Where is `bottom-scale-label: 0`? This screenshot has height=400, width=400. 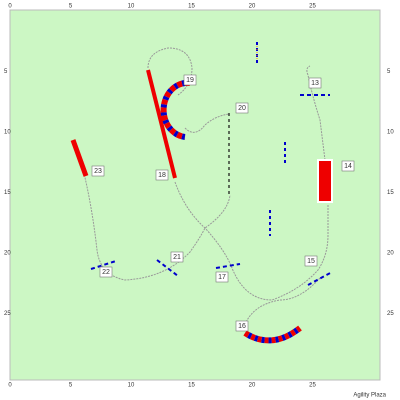
bottom-scale-label: 0 is located at coordinates (10, 386).